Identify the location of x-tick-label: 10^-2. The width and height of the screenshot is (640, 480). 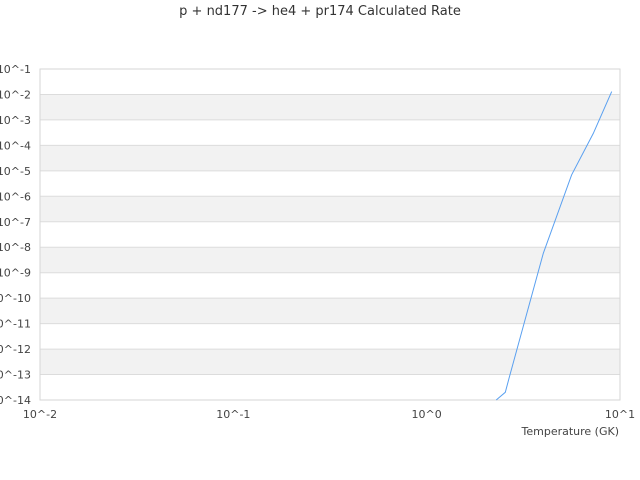
(40, 414).